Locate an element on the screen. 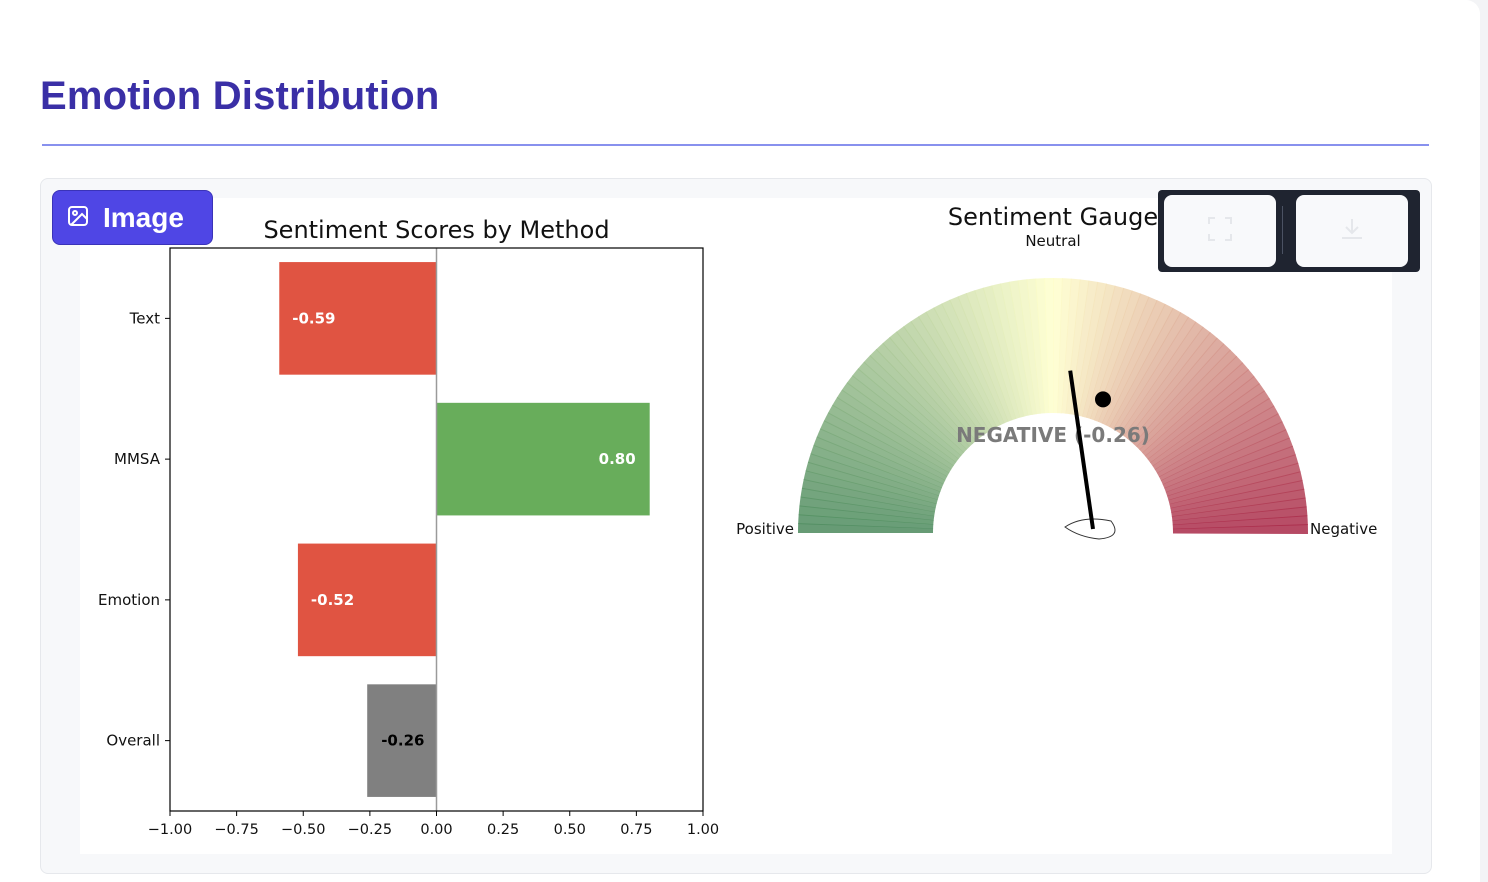 The image size is (1488, 882). image-toolbar is located at coordinates (1289, 231).